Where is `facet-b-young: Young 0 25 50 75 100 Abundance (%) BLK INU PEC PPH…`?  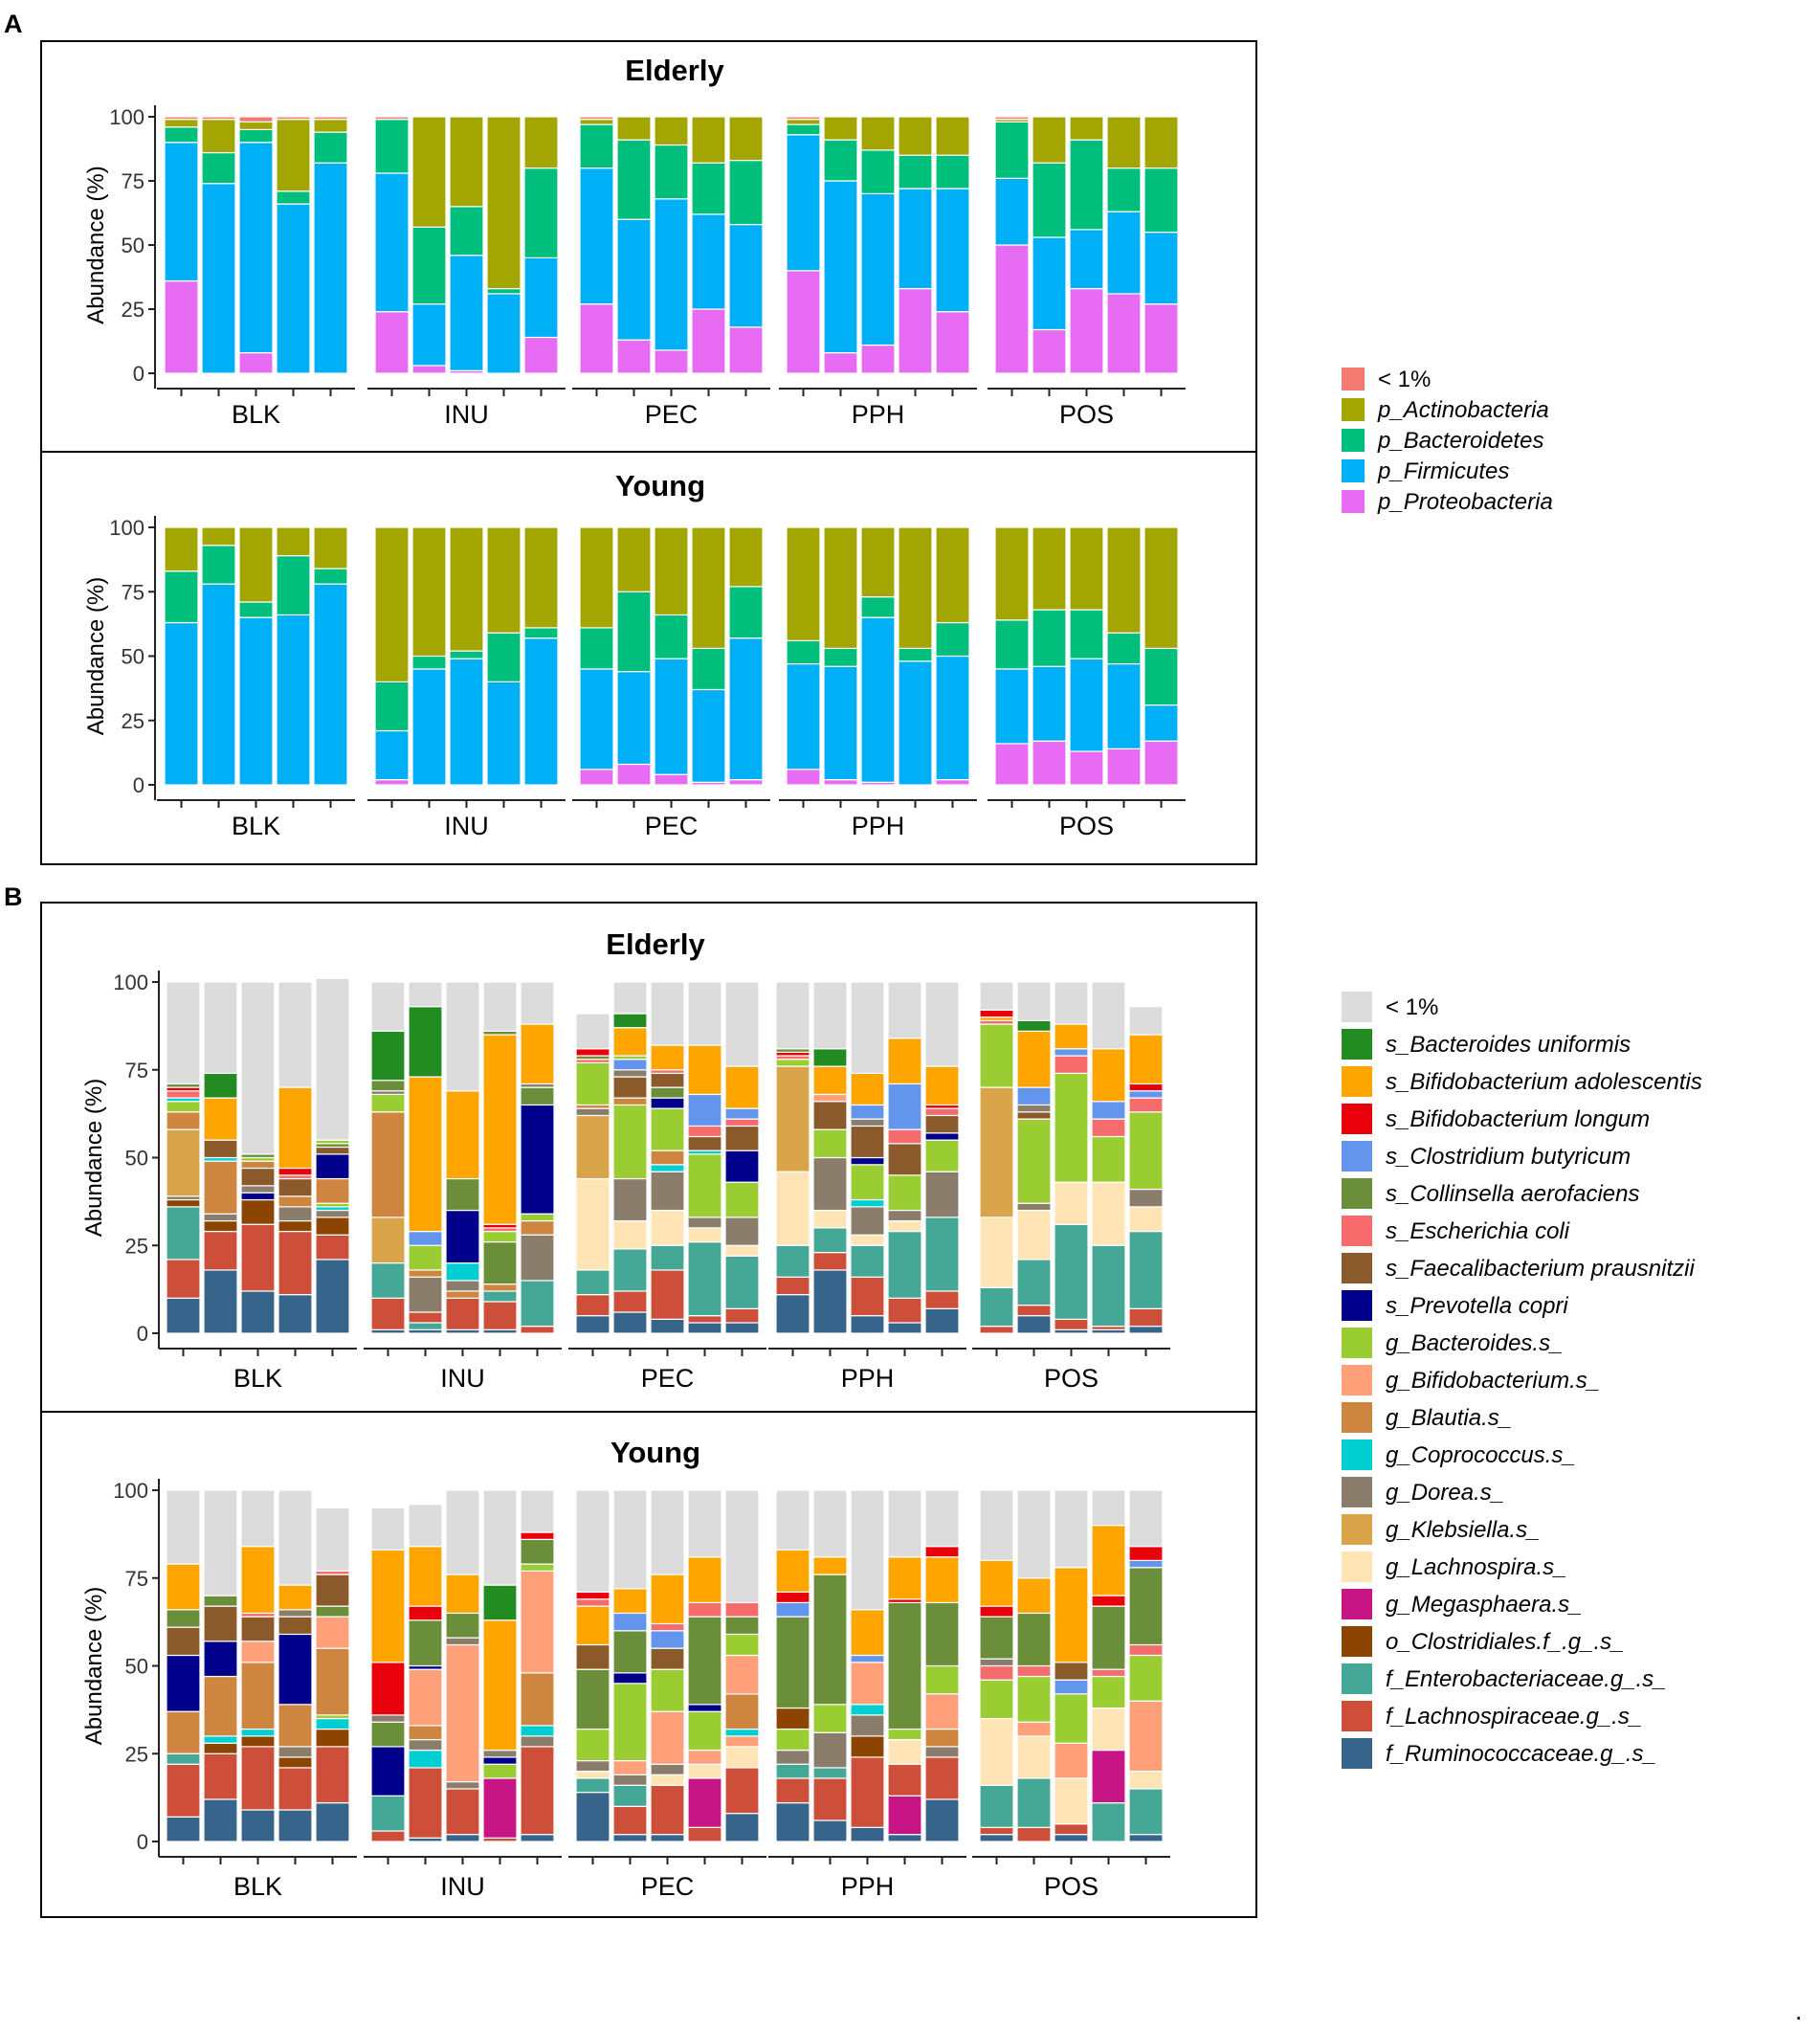 facet-b-young: Young 0 25 50 75 100 Abundance (%) BLK INU PEC PPH… is located at coordinates (626, 1669).